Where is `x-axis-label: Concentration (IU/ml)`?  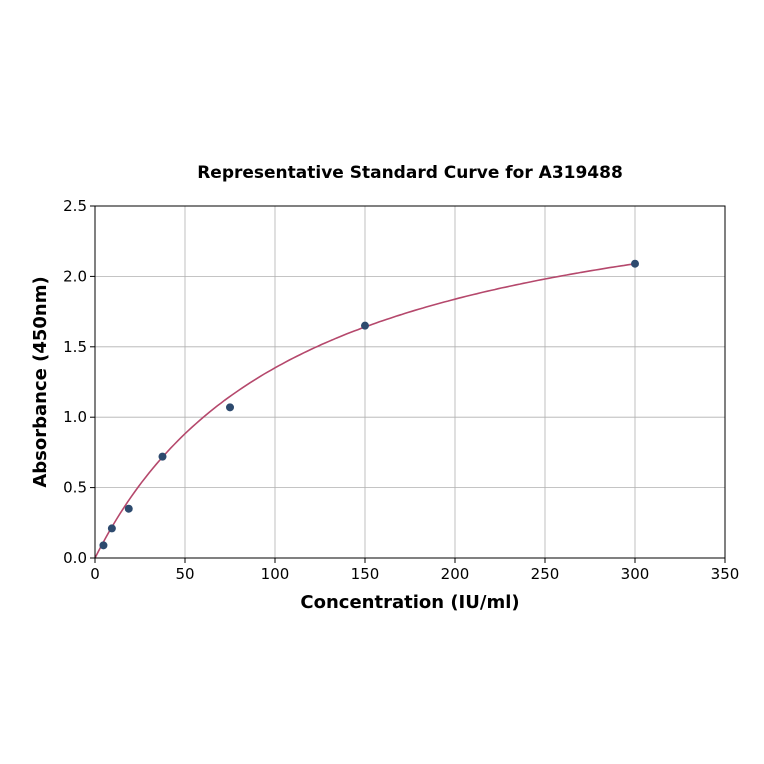 x-axis-label: Concentration (IU/ml) is located at coordinates (409, 602).